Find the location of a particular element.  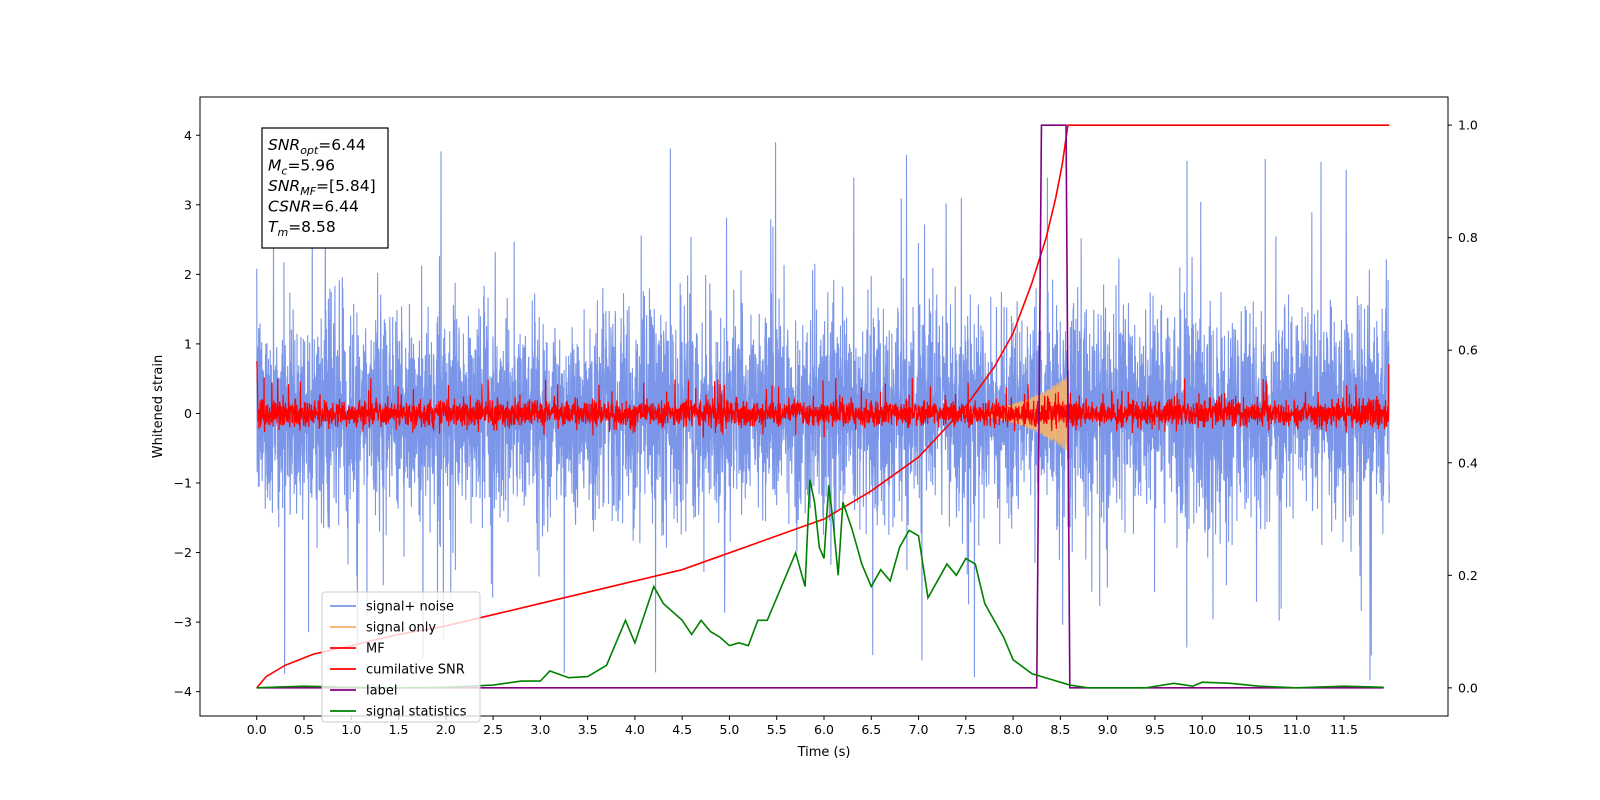

x-tick-label: 6.0 is located at coordinates (824, 729).